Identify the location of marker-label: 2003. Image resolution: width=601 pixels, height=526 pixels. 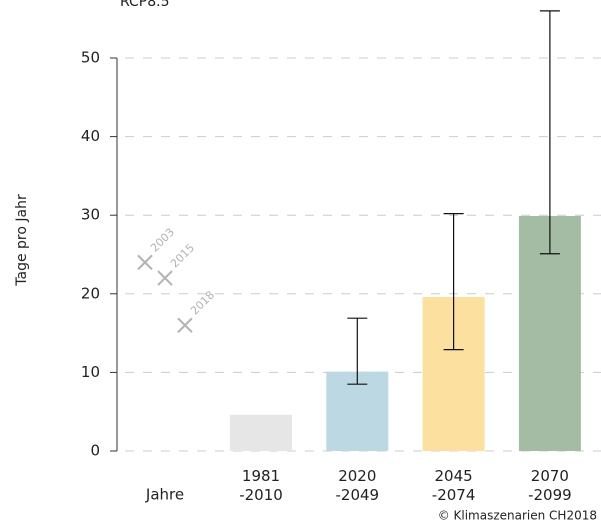
(162, 240).